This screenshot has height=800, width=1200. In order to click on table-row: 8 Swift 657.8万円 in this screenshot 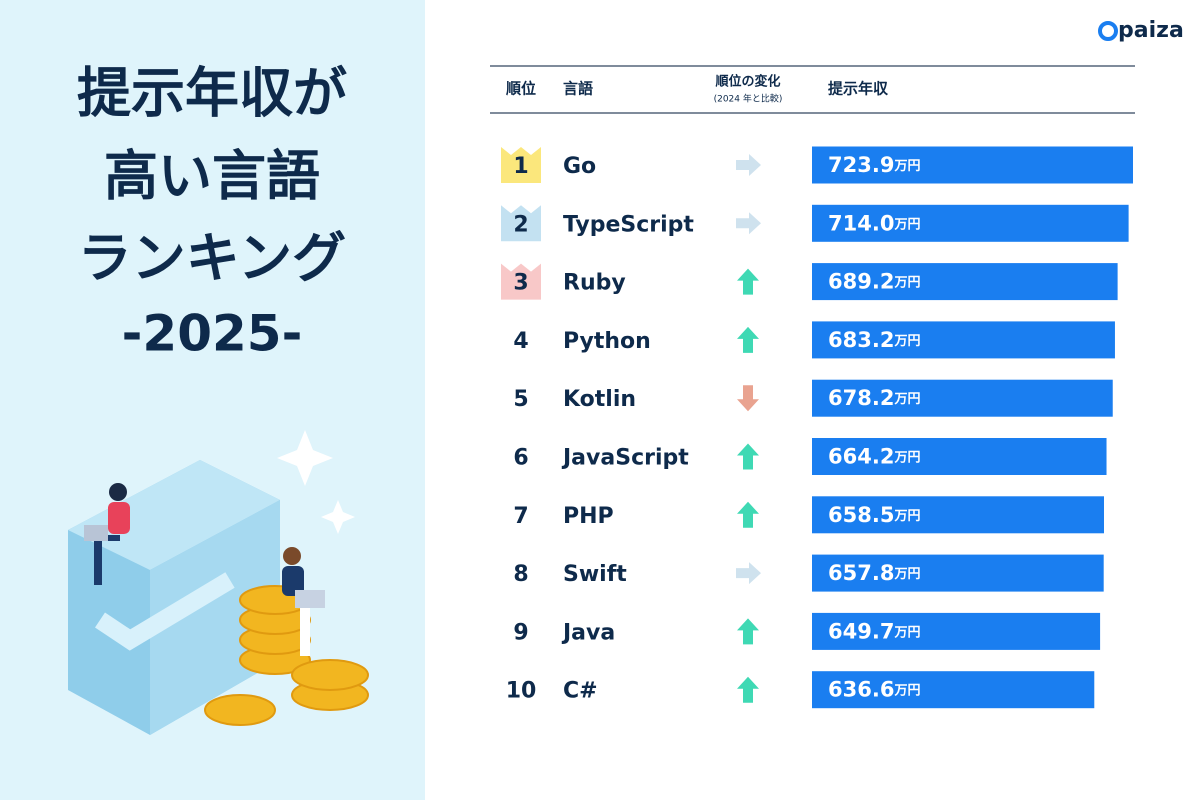, I will do `click(808, 573)`.